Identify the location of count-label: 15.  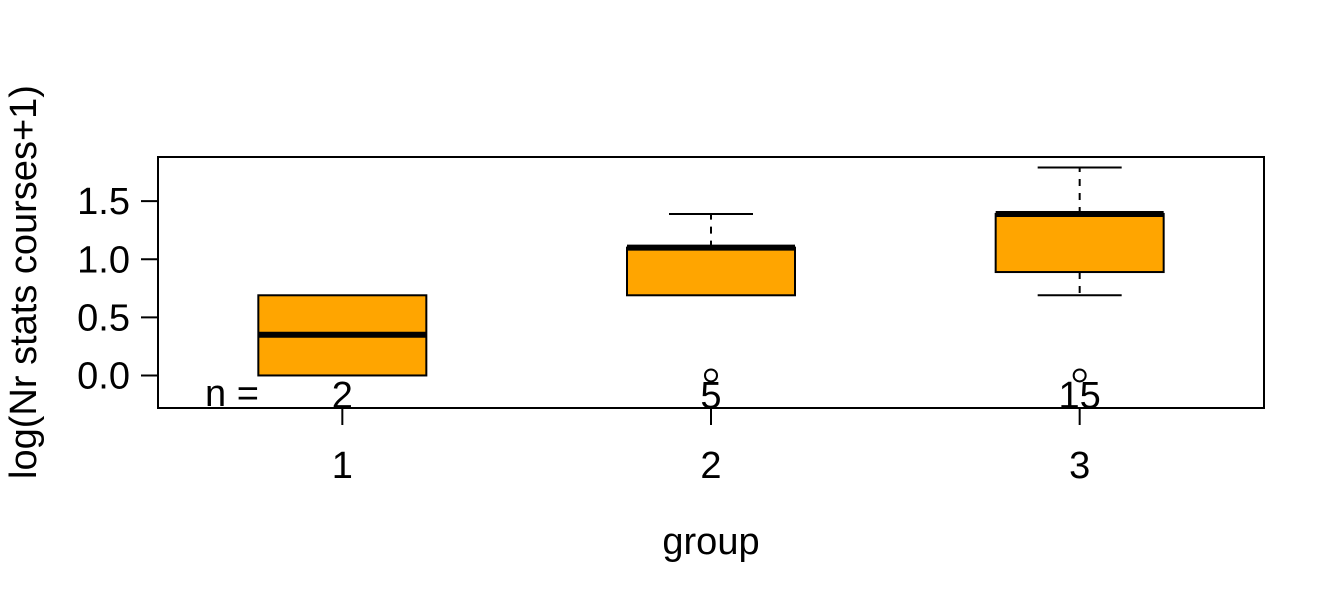
(1080, 396).